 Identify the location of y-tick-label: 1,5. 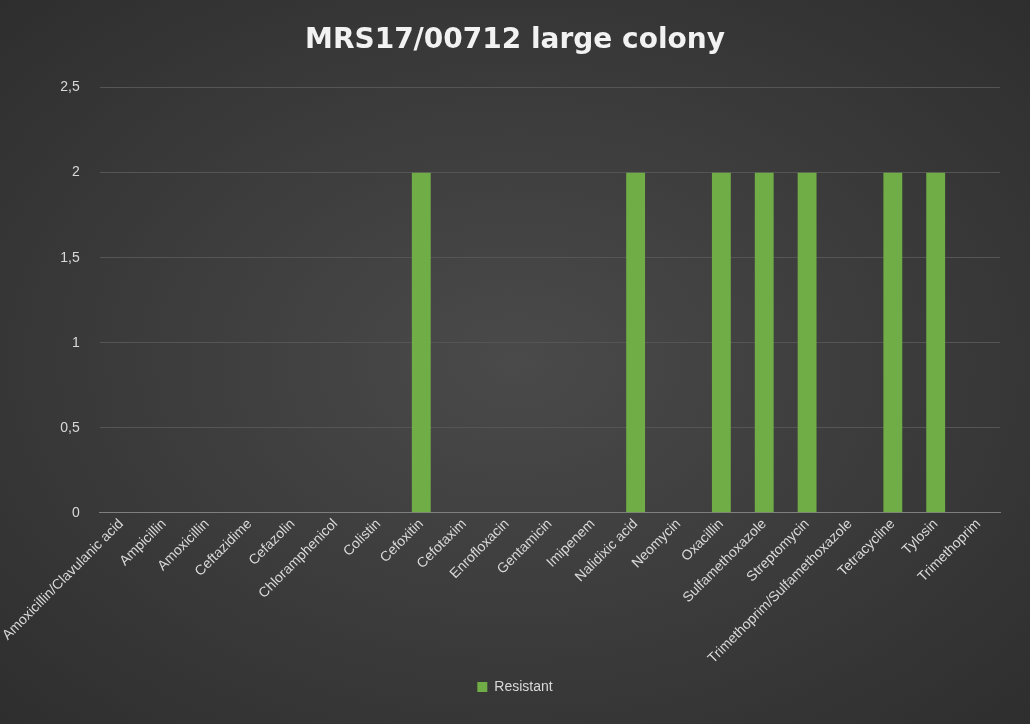
(70, 256).